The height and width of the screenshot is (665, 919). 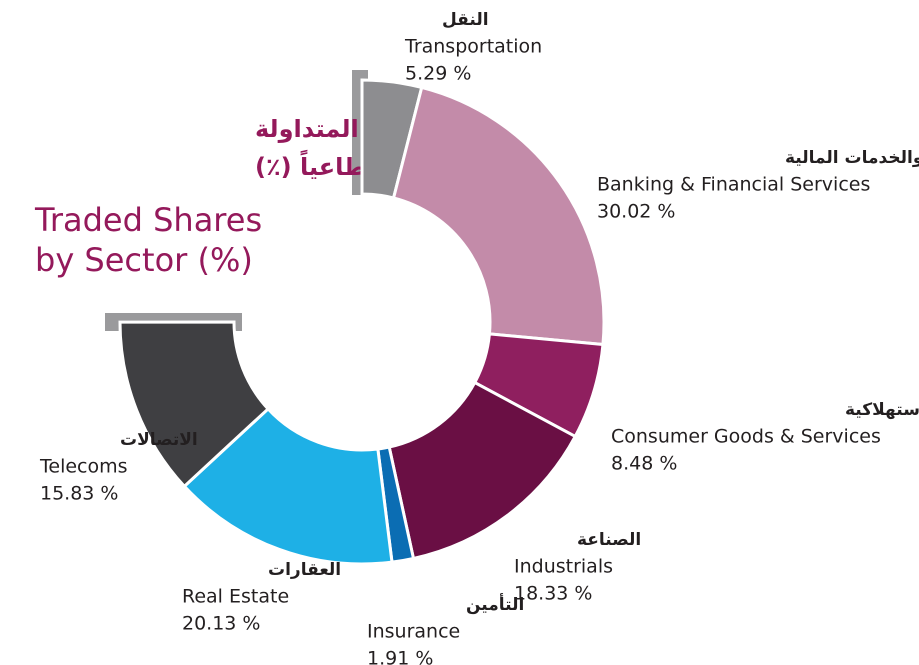 What do you see at coordinates (746, 437) in the screenshot?
I see `label: Consumer Goods & Services` at bounding box center [746, 437].